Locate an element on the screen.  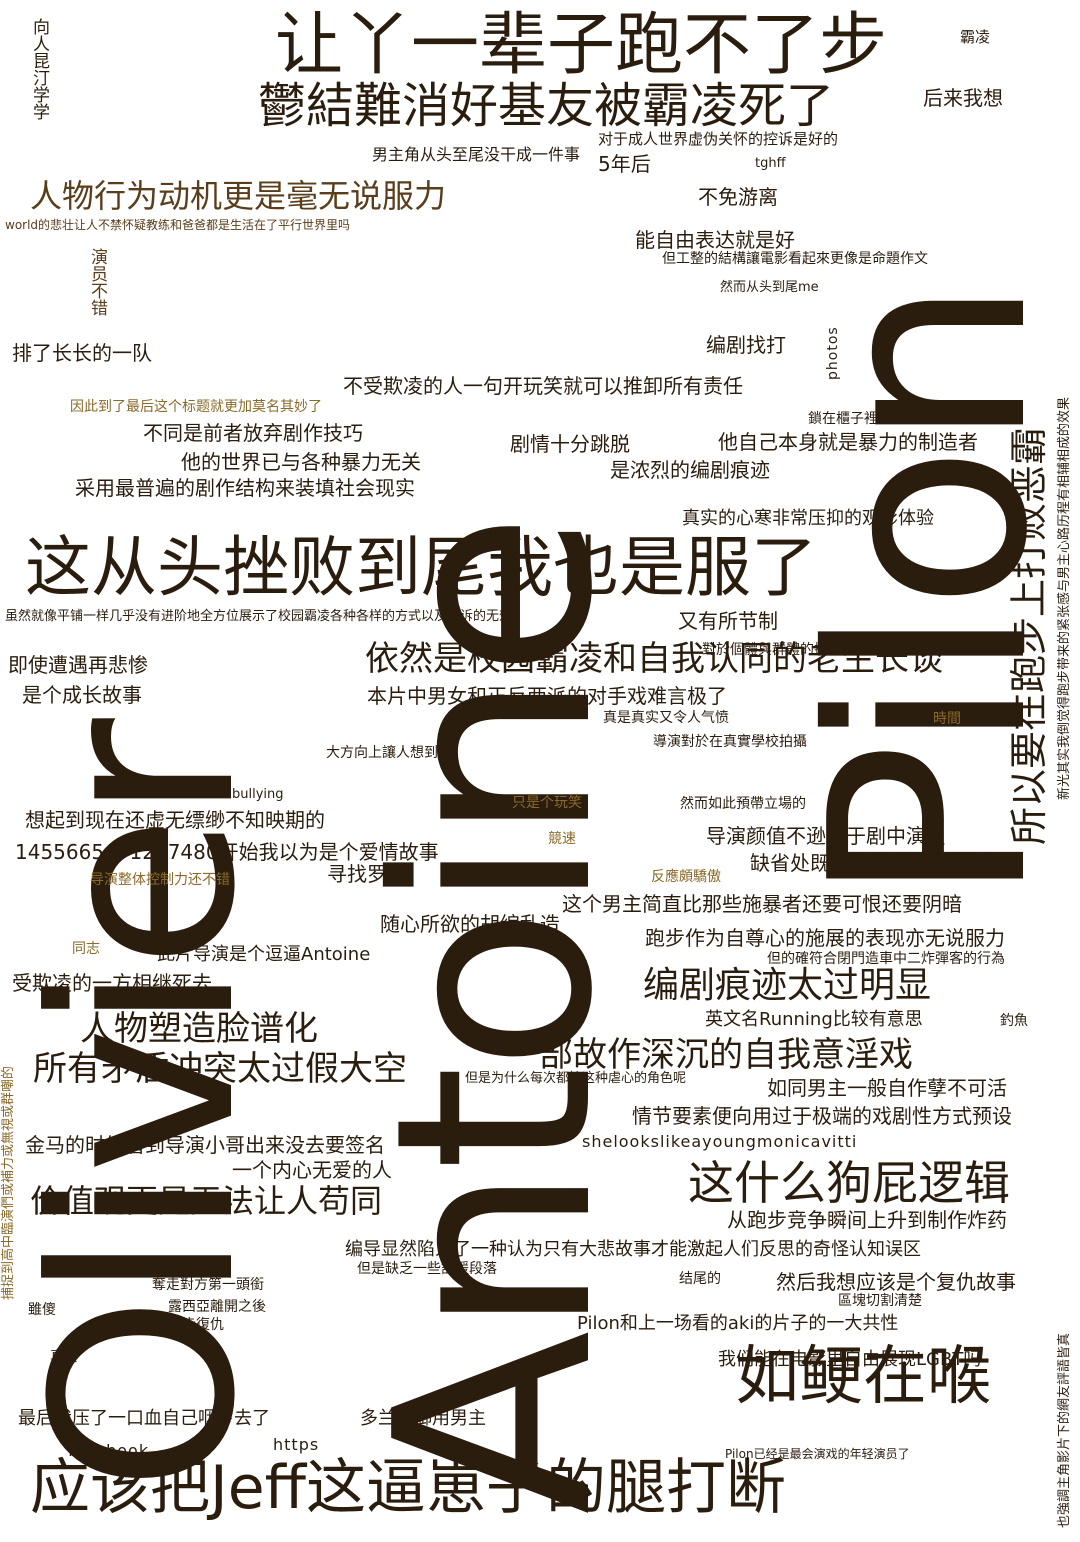
phrase-11: 不免游离 is located at coordinates (738, 197).